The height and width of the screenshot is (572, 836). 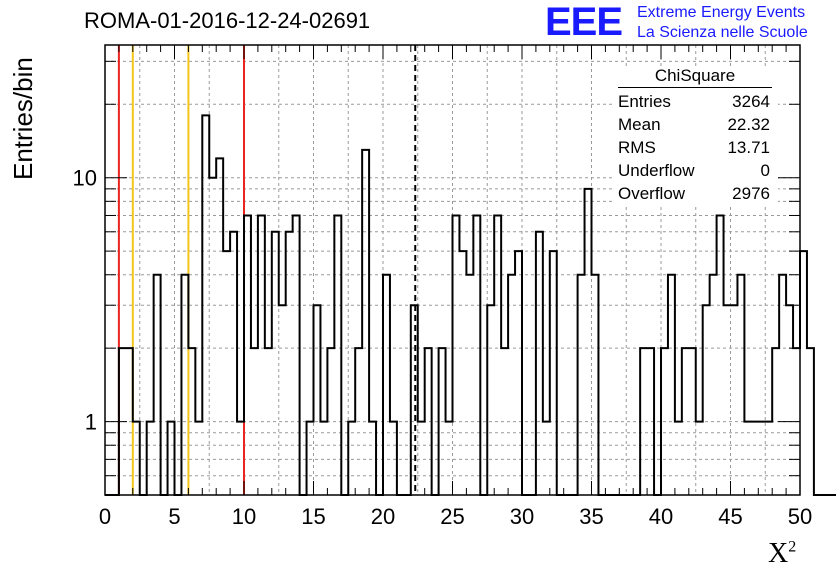 I want to click on x-tick-label: 20, so click(x=383, y=516).